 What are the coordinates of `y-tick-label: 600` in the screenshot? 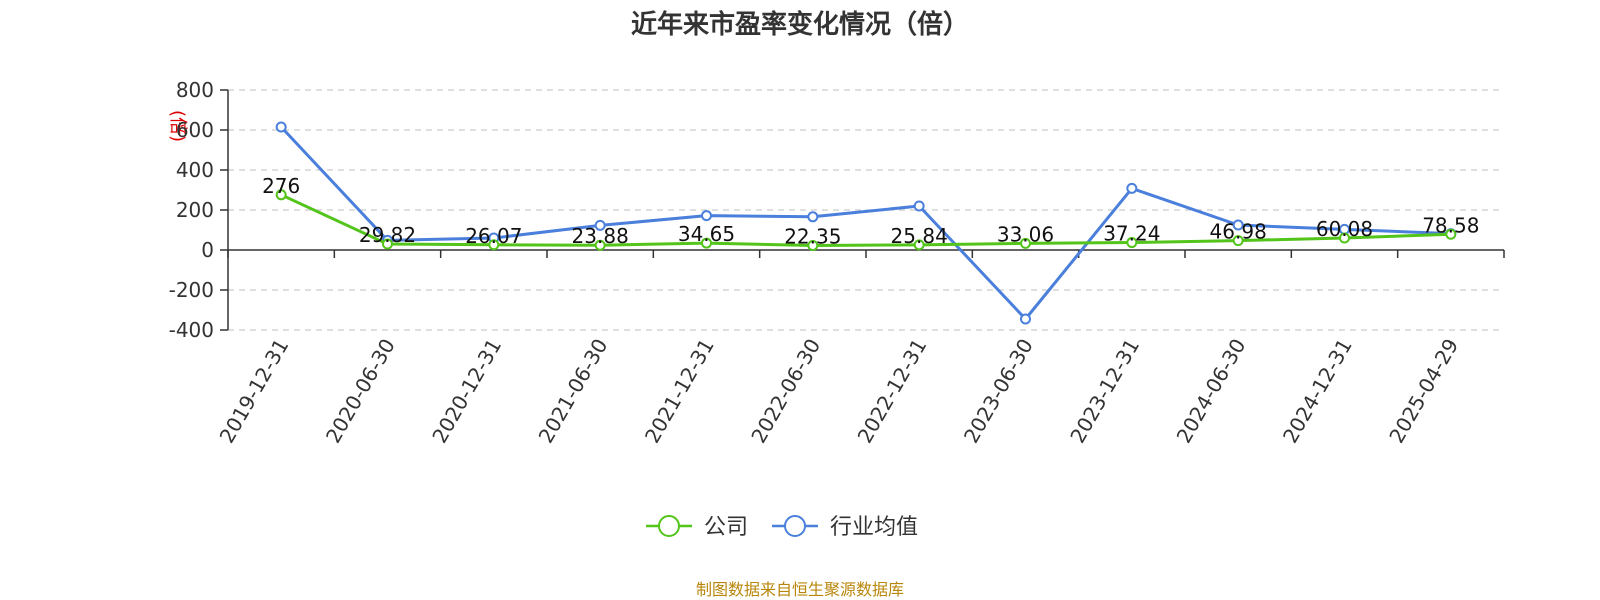 It's located at (195, 130).